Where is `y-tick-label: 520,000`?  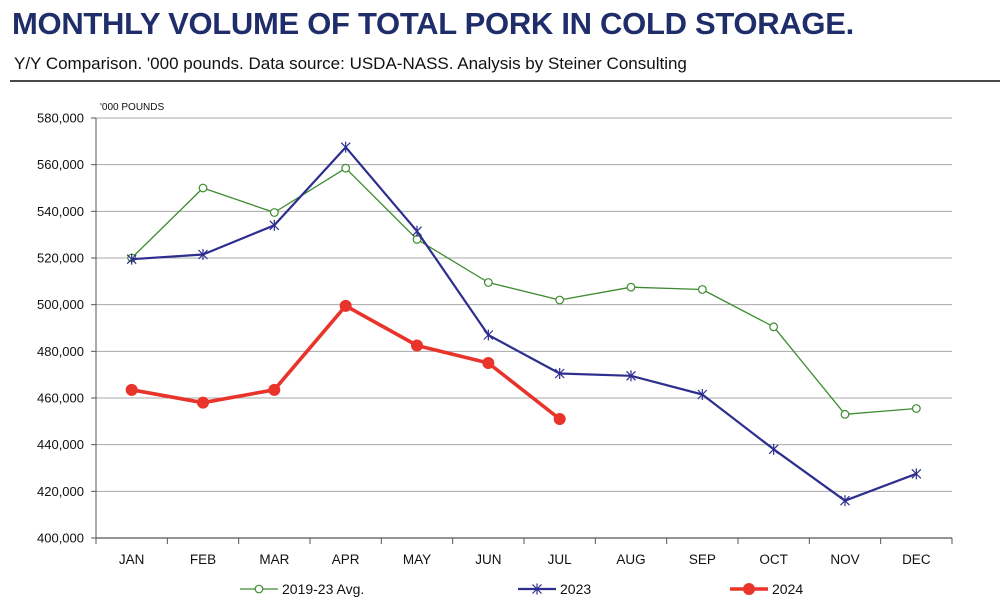
y-tick-label: 520,000 is located at coordinates (60, 258).